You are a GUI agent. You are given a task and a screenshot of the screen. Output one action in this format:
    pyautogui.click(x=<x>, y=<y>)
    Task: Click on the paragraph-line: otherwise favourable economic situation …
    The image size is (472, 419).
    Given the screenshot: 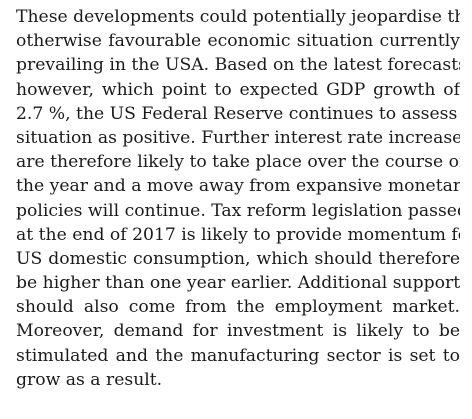 What is the action you would take?
    pyautogui.click(x=238, y=41)
    